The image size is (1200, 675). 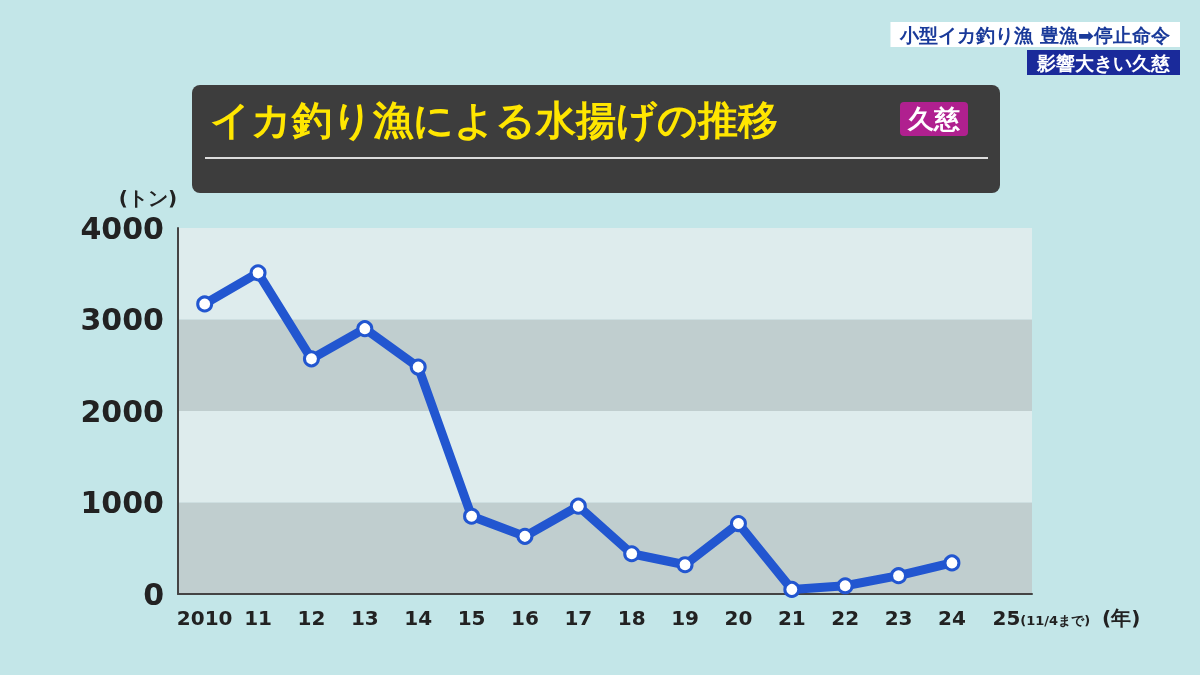 I want to click on chart-subtitle: 久慈, so click(x=933, y=119).